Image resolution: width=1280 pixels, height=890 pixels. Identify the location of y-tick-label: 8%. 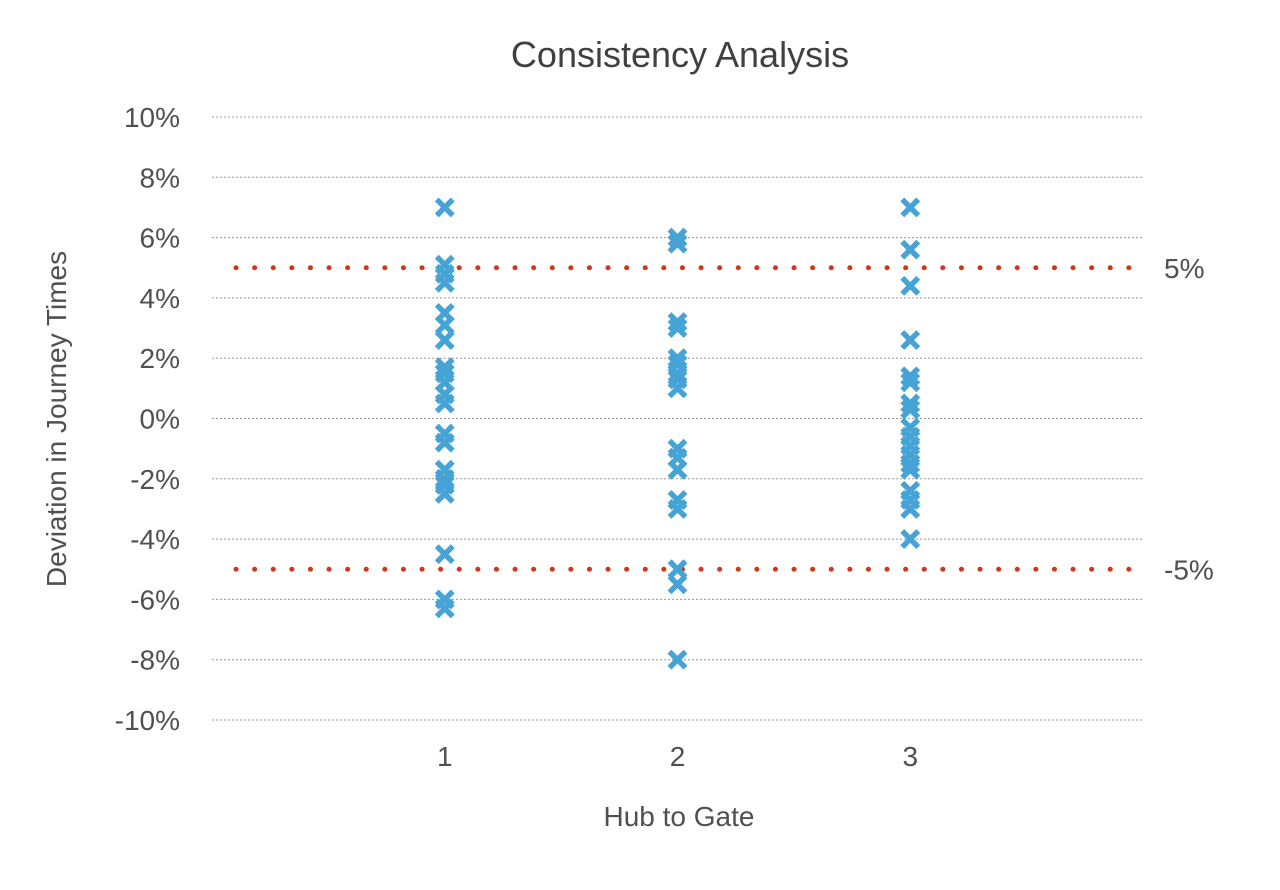
(160, 177).